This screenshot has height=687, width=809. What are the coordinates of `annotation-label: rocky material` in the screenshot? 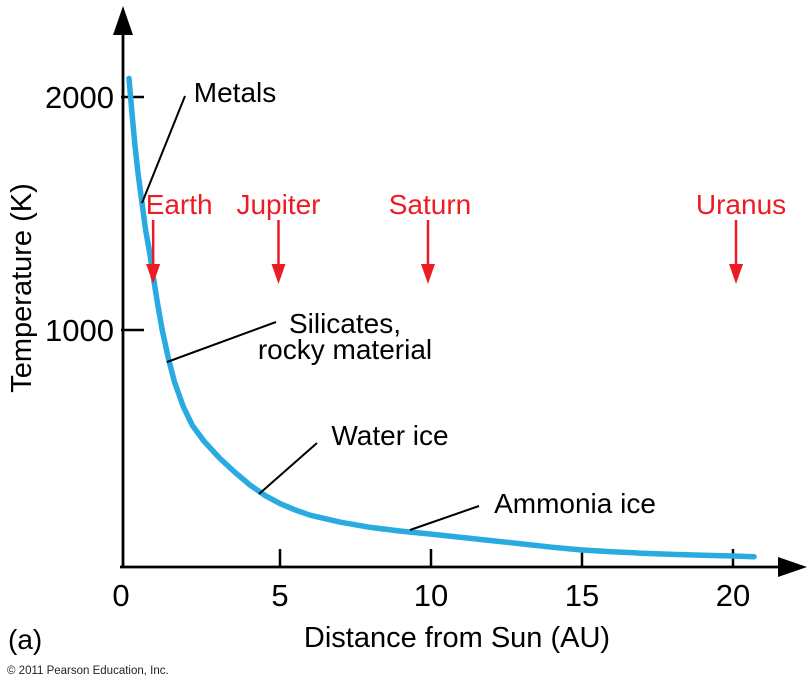 It's located at (345, 349).